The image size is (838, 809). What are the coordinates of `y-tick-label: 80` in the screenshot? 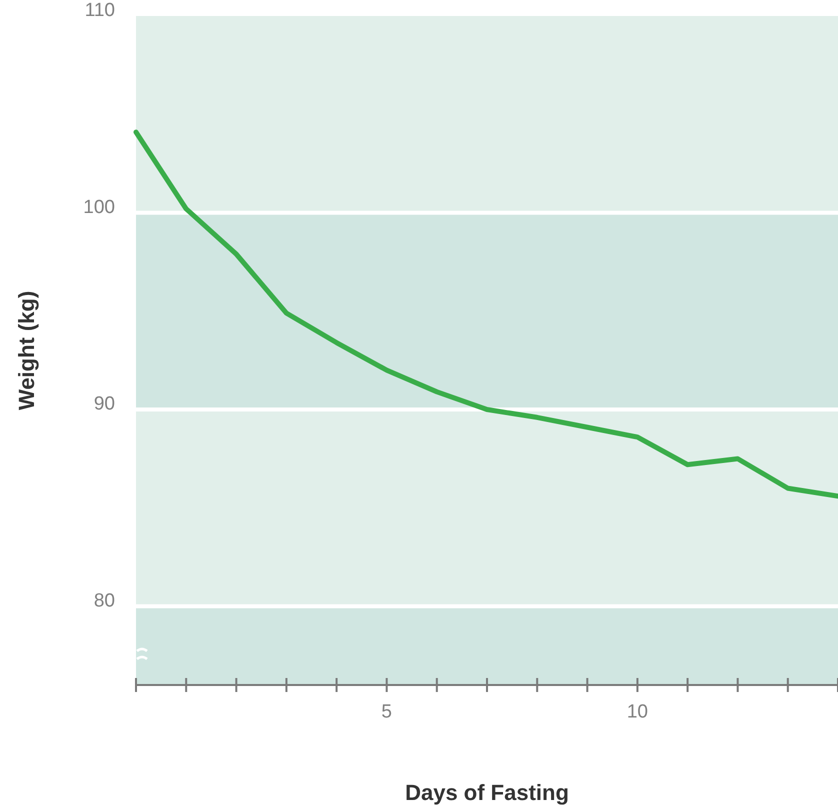 It's located at (104, 601).